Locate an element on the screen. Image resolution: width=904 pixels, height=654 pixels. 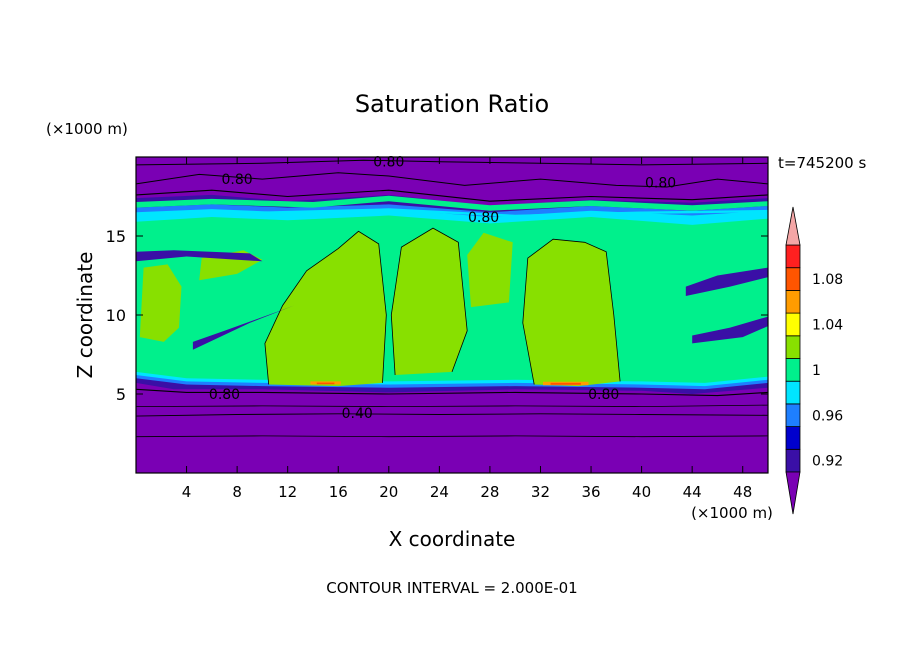
x-tick-label: 28 is located at coordinates (489, 492).